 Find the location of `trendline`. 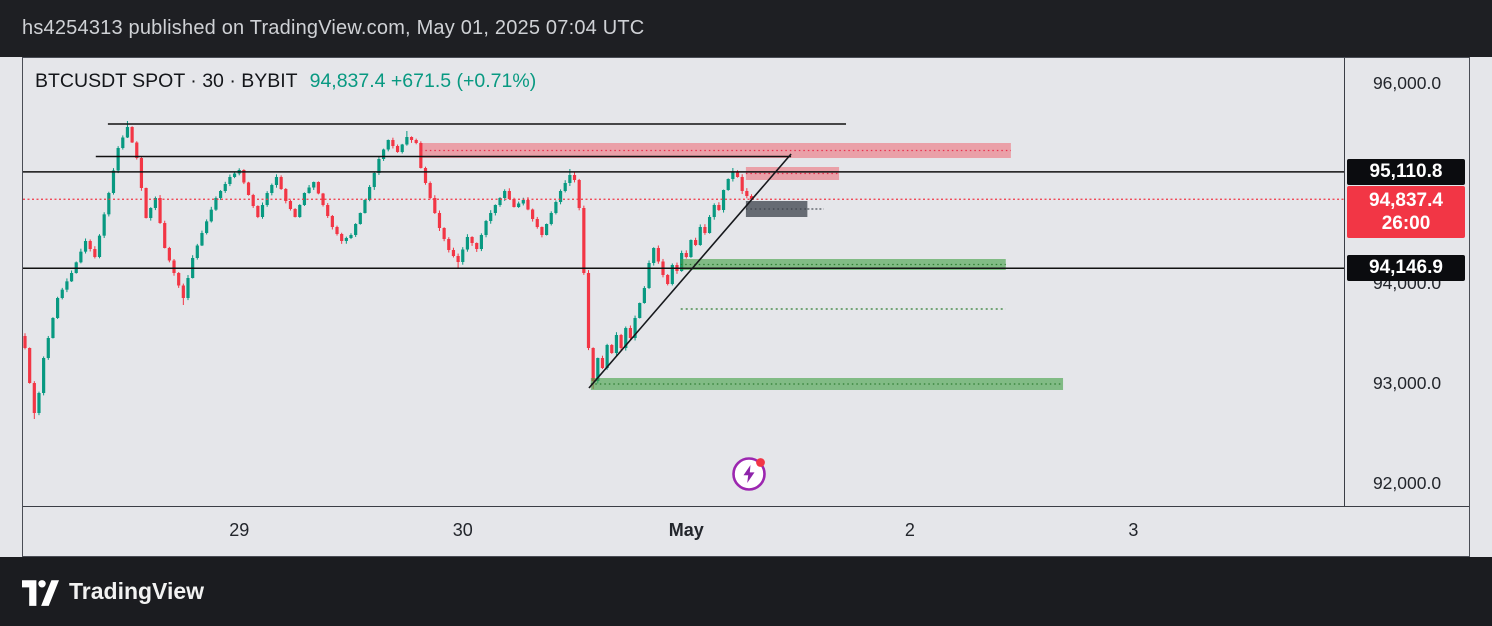

trendline is located at coordinates (690, 271).